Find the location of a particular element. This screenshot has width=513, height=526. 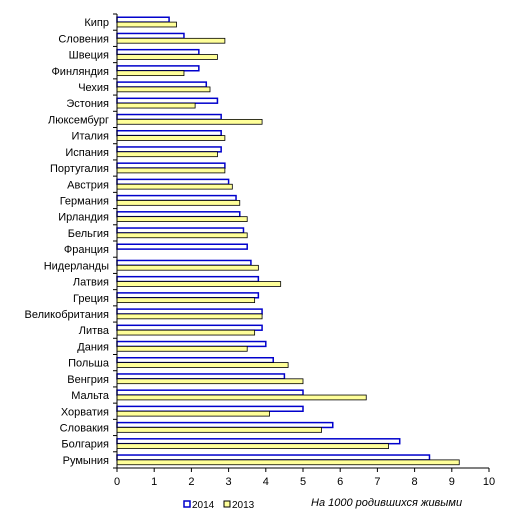

category-label: Ирландия is located at coordinates (83, 218).